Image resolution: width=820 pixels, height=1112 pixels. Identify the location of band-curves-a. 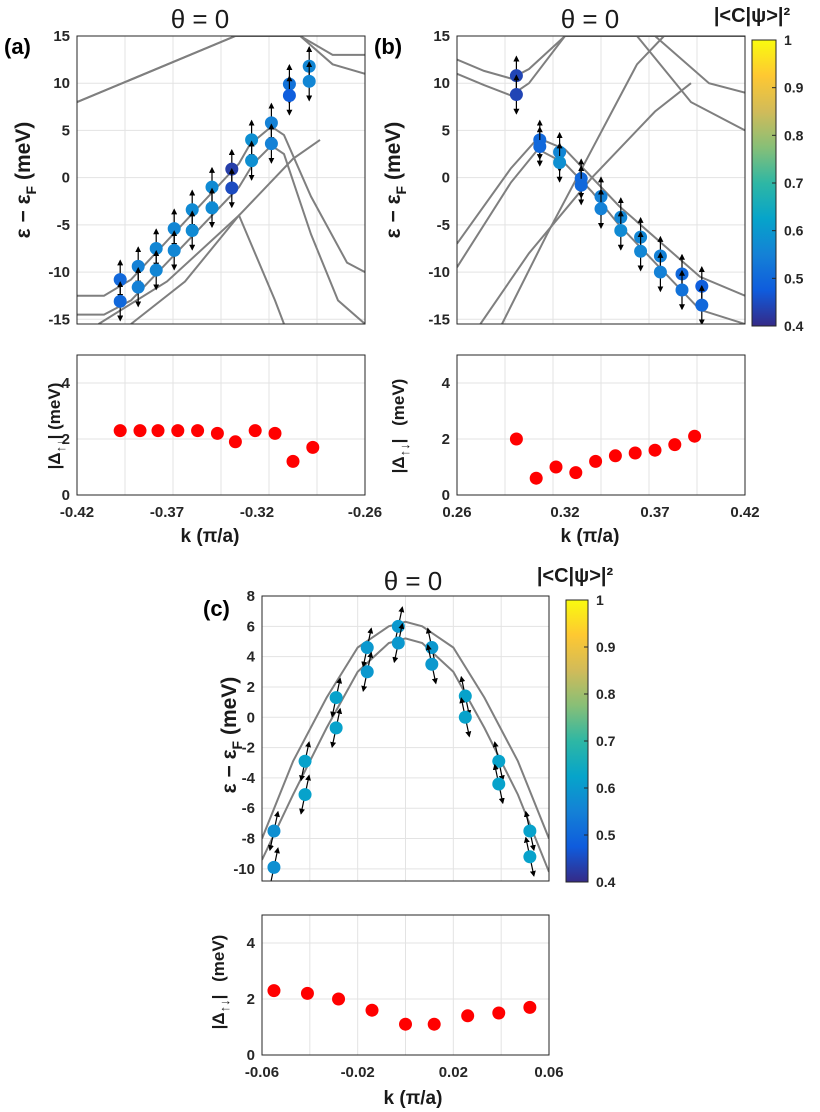
(221, 180).